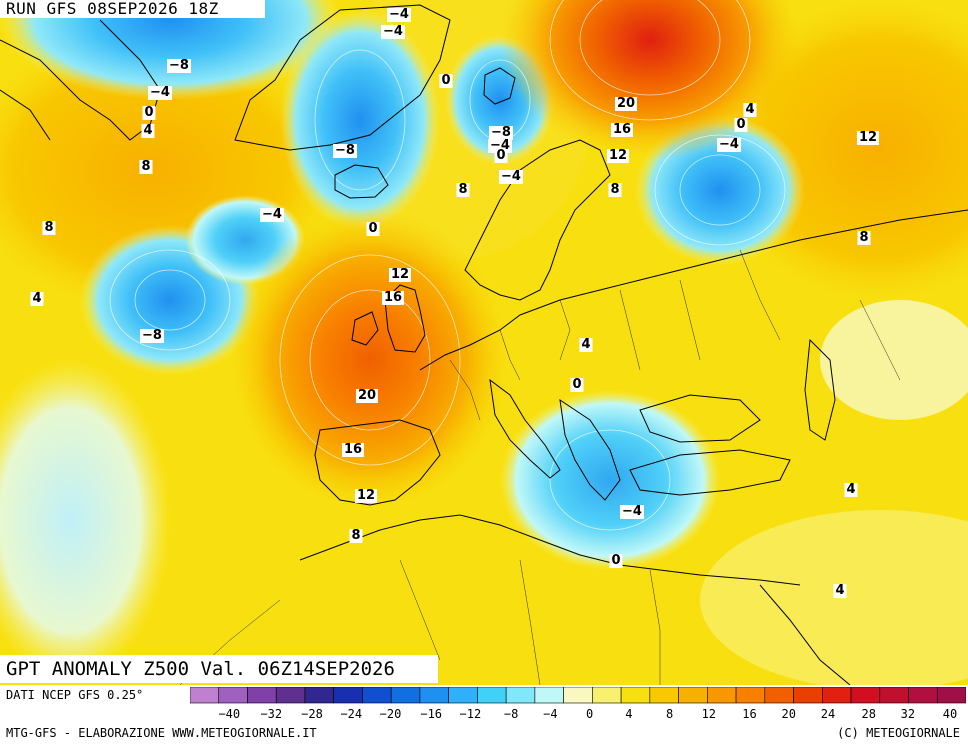 This screenshot has width=968, height=745. What do you see at coordinates (75, 695) in the screenshot?
I see `data-source: DATI NCEP GFS 0.25°` at bounding box center [75, 695].